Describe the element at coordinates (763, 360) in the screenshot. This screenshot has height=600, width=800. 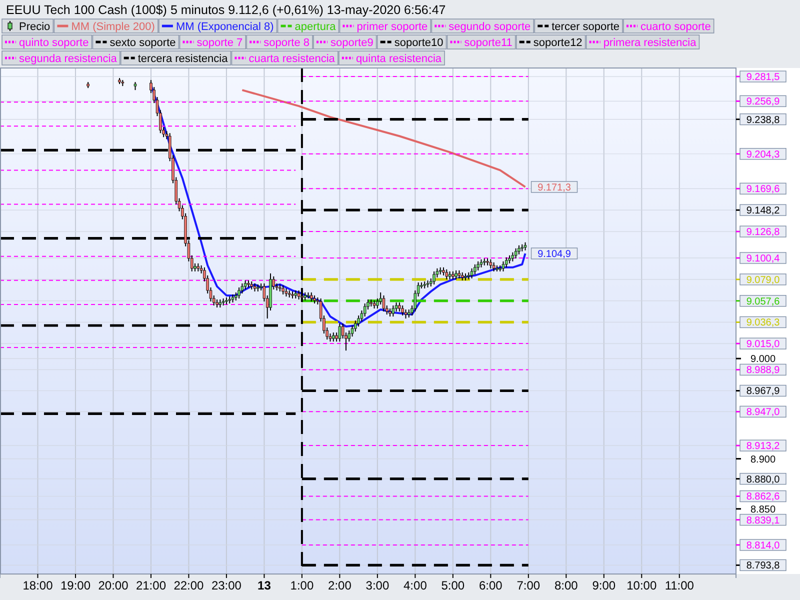
I see `y-tick-label: 9.000` at that location.